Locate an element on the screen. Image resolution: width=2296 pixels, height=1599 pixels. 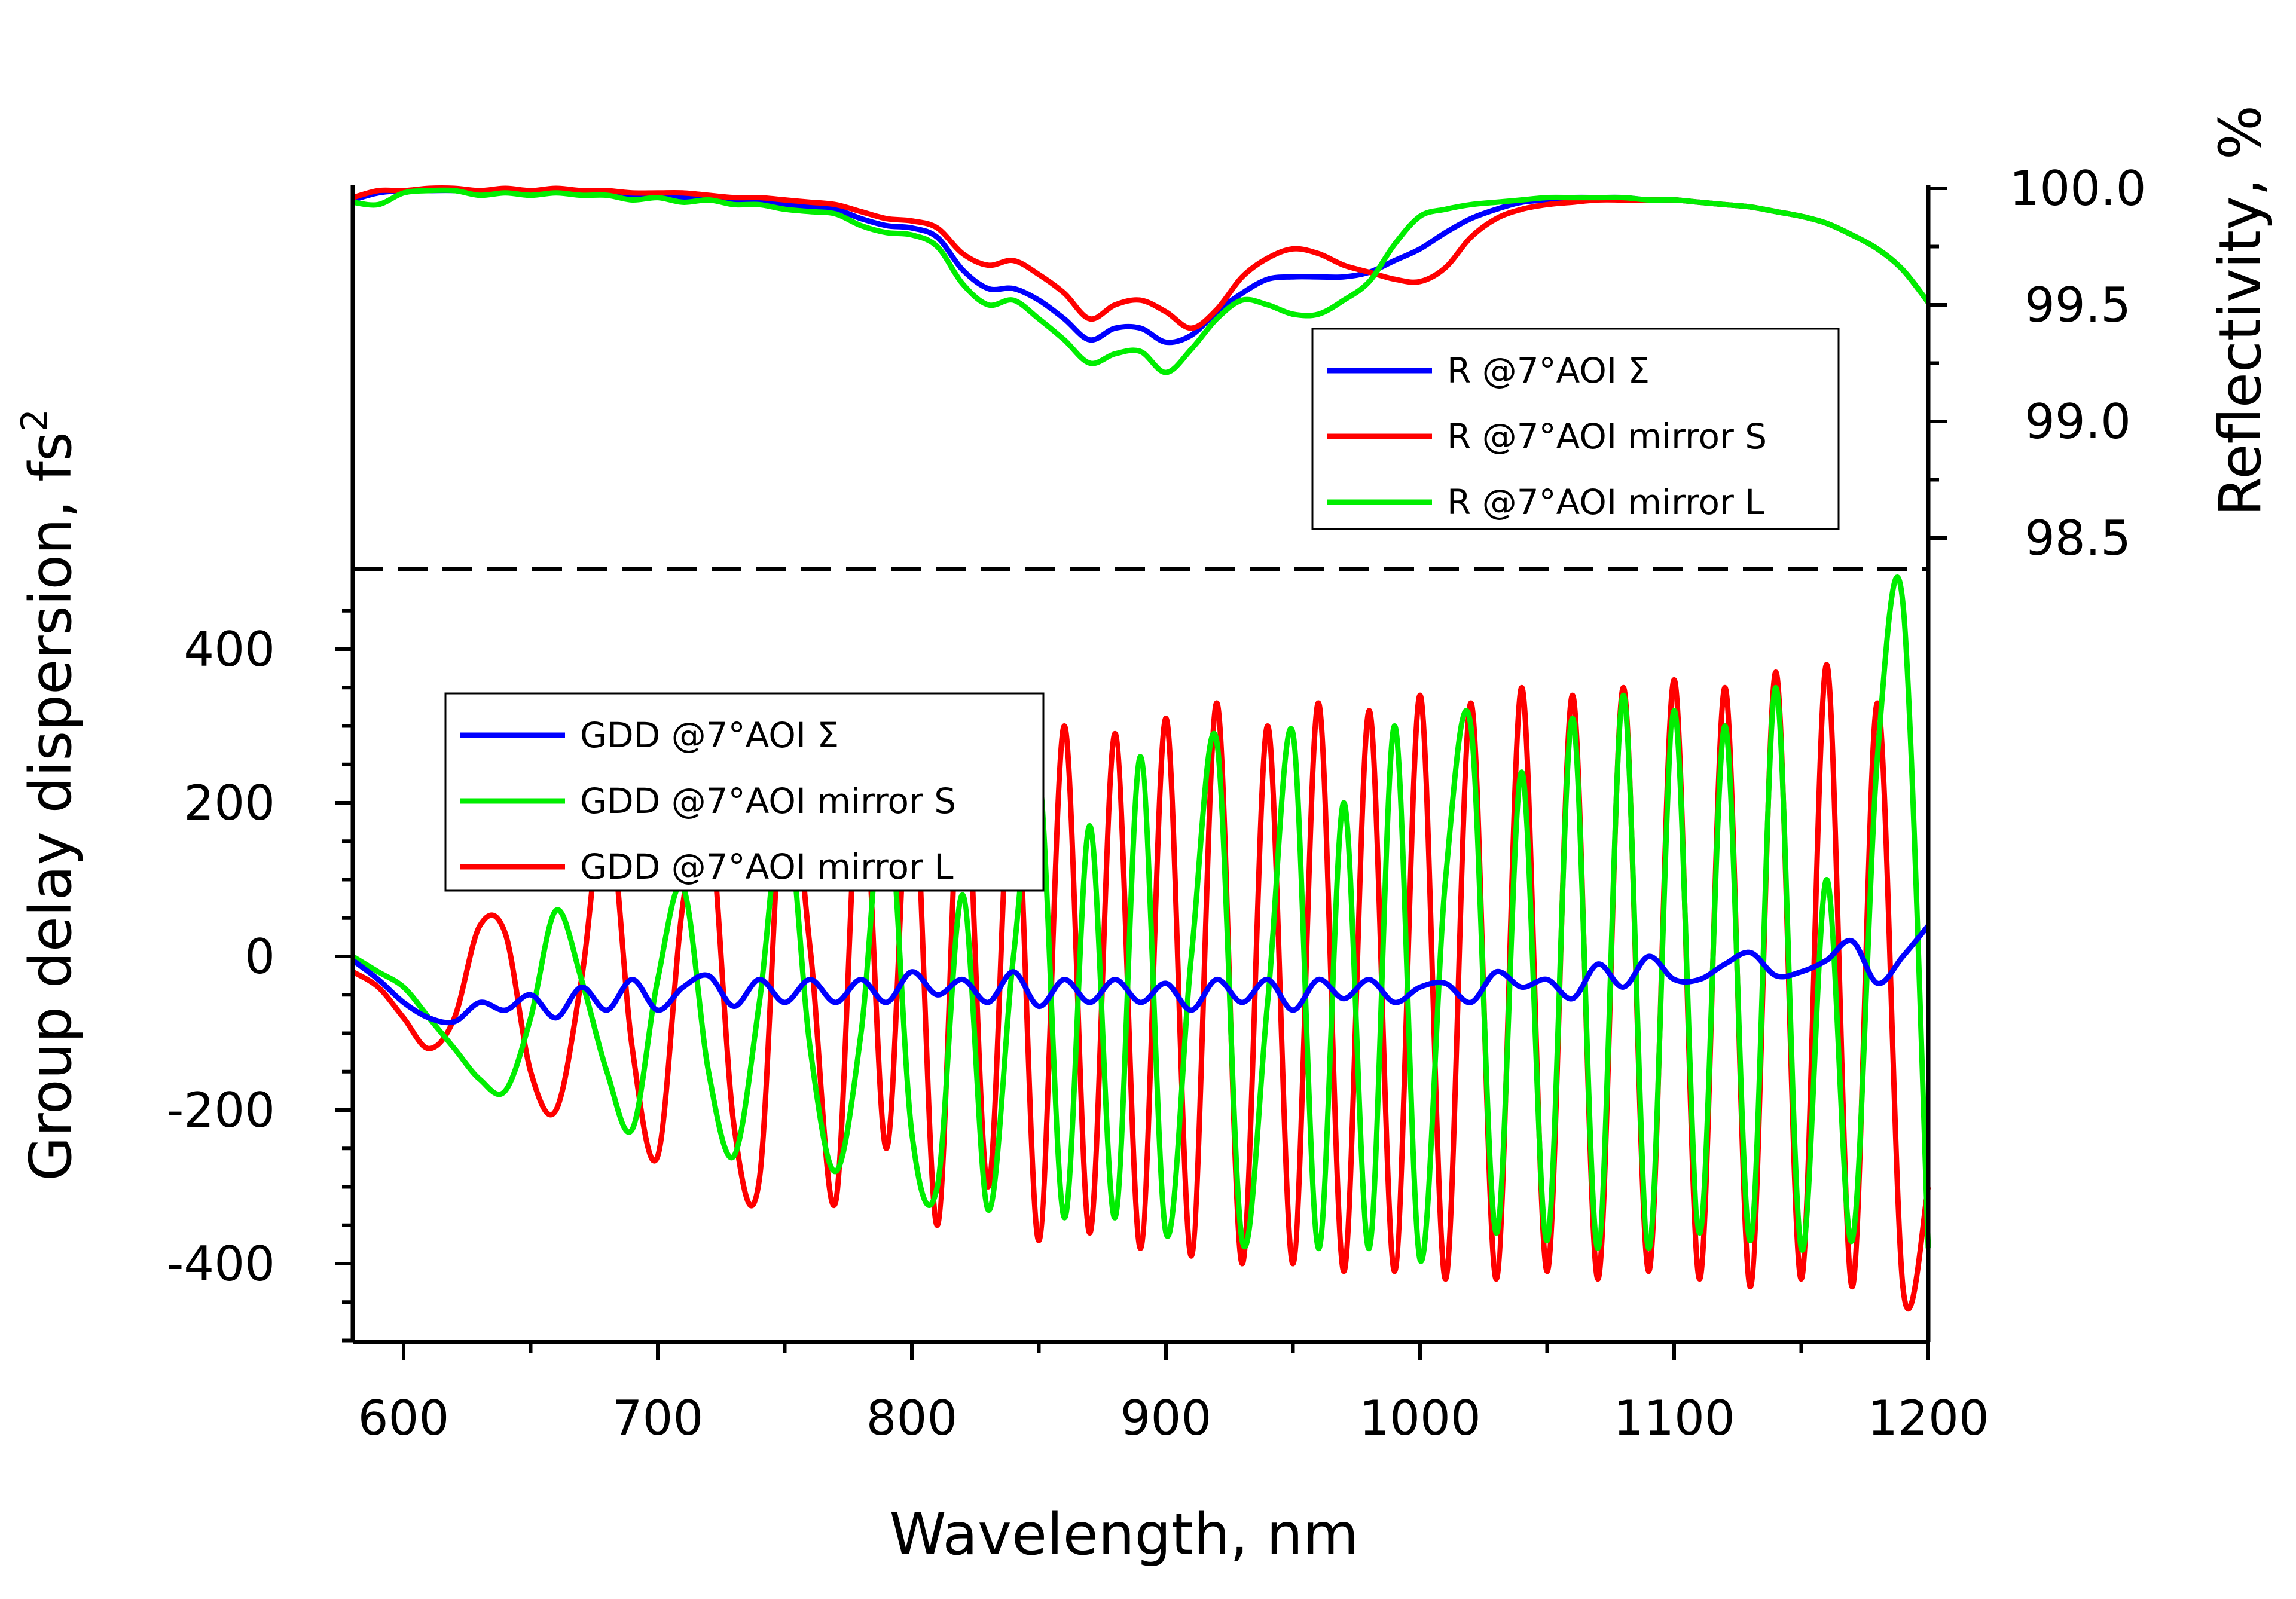
left-y-tick-label: 0 is located at coordinates (260, 957).